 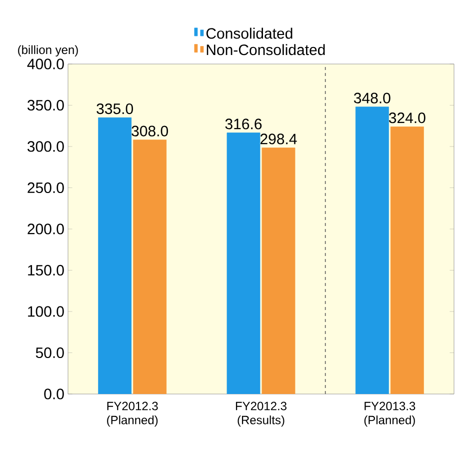 What do you see at coordinates (48, 50) in the screenshot?
I see `y-axis-title: (billion yen)` at bounding box center [48, 50].